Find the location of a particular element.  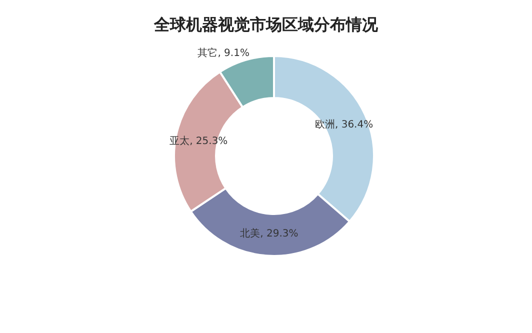

slice-label: 其它, 9.1% is located at coordinates (224, 52).